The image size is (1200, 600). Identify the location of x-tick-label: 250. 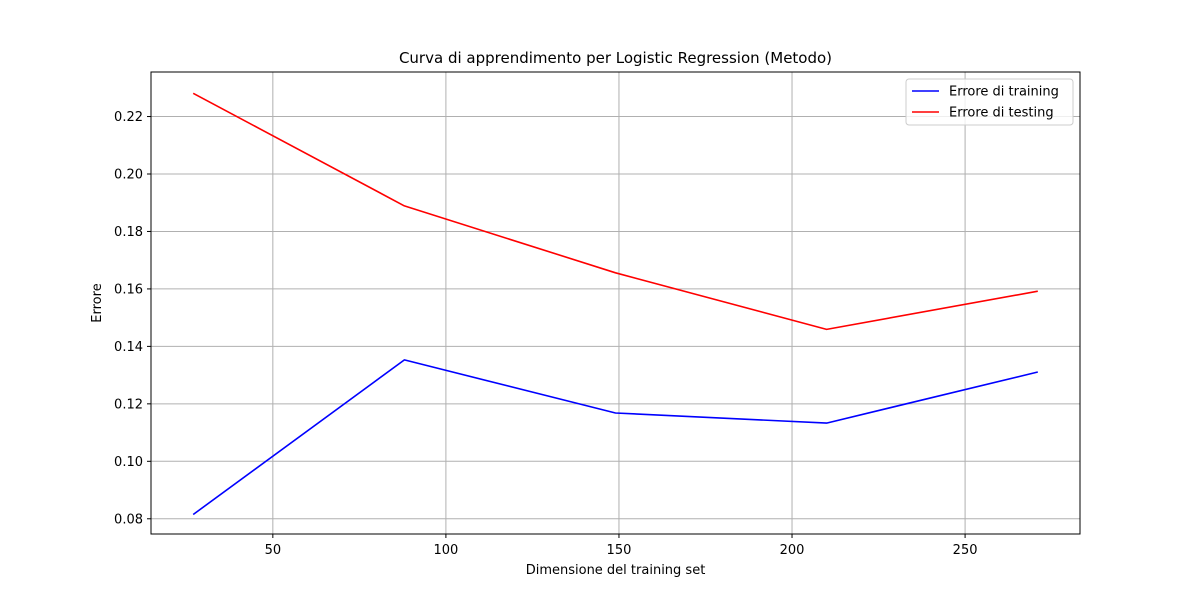
(965, 550).